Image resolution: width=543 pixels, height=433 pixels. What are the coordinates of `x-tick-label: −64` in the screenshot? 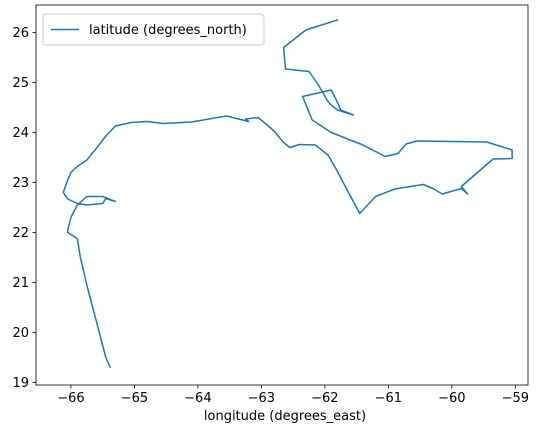 It's located at (197, 398).